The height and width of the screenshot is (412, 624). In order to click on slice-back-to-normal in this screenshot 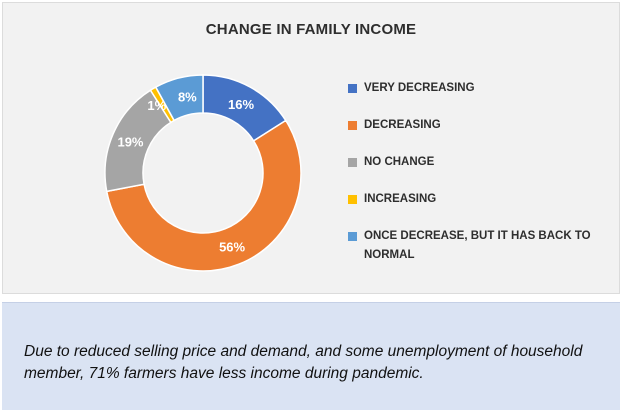, I will do `click(179, 98)`.